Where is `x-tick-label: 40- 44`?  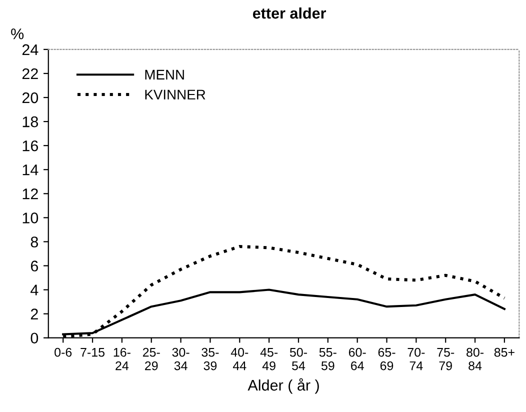
x-tick-label: 40- 44 is located at coordinates (239, 359).